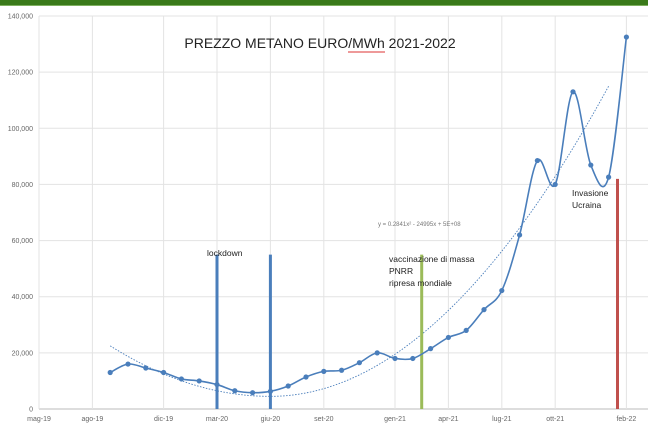 The width and height of the screenshot is (648, 425). What do you see at coordinates (502, 419) in the screenshot?
I see `x-tick-label: lug-21` at bounding box center [502, 419].